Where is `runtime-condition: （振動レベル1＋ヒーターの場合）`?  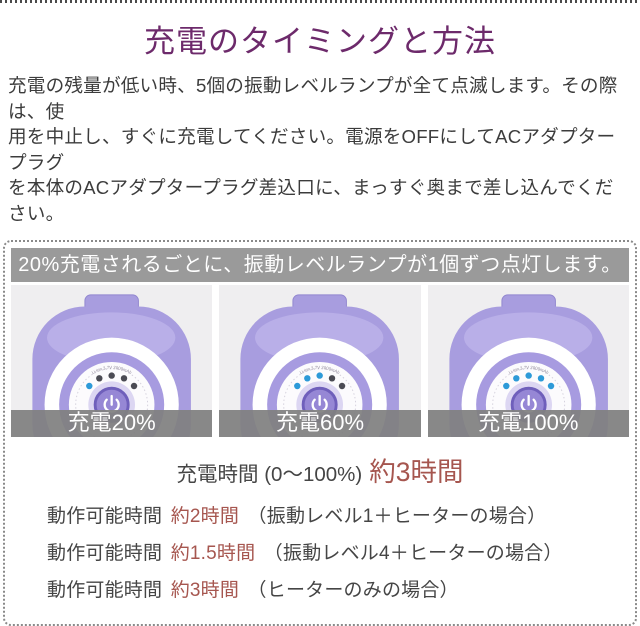
runtime-condition: （振動レベル1＋ヒーターの場合） is located at coordinates (397, 516).